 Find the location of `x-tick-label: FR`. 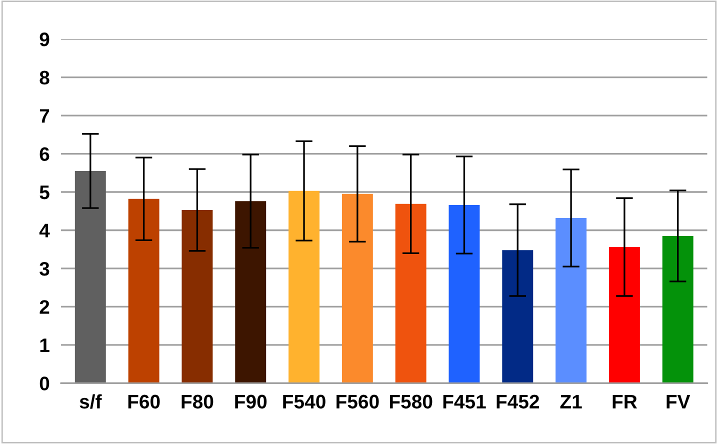

x-tick-label: FR is located at coordinates (625, 401).